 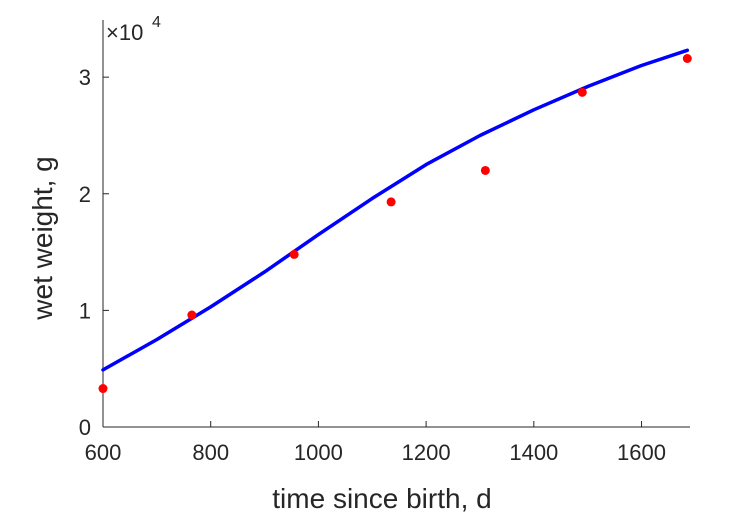 I want to click on y-axis-title: wet weight, g, so click(x=42, y=238).